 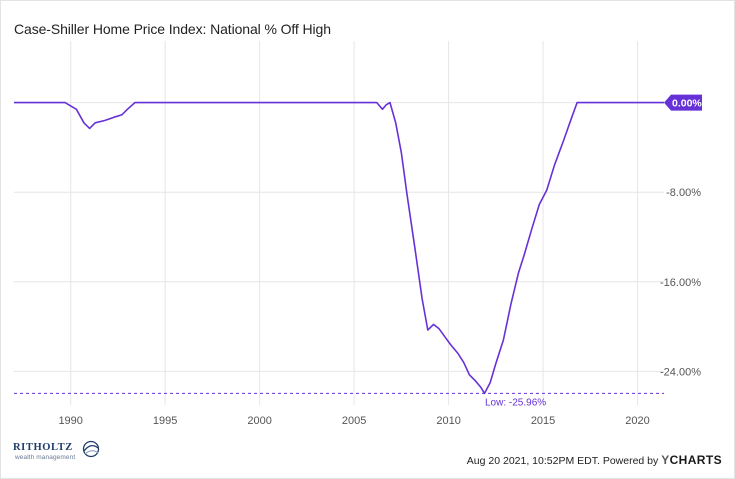 What do you see at coordinates (637, 421) in the screenshot?
I see `x-tick-label: 2020` at bounding box center [637, 421].